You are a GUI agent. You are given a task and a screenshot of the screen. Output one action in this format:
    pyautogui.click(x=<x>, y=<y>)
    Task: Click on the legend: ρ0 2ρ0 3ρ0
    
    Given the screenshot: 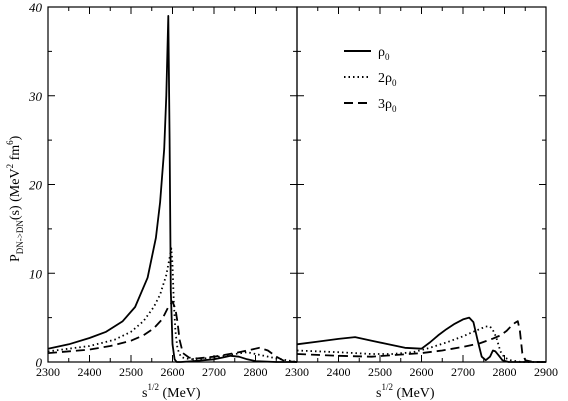 What is the action you would take?
    pyautogui.click(x=370, y=79)
    